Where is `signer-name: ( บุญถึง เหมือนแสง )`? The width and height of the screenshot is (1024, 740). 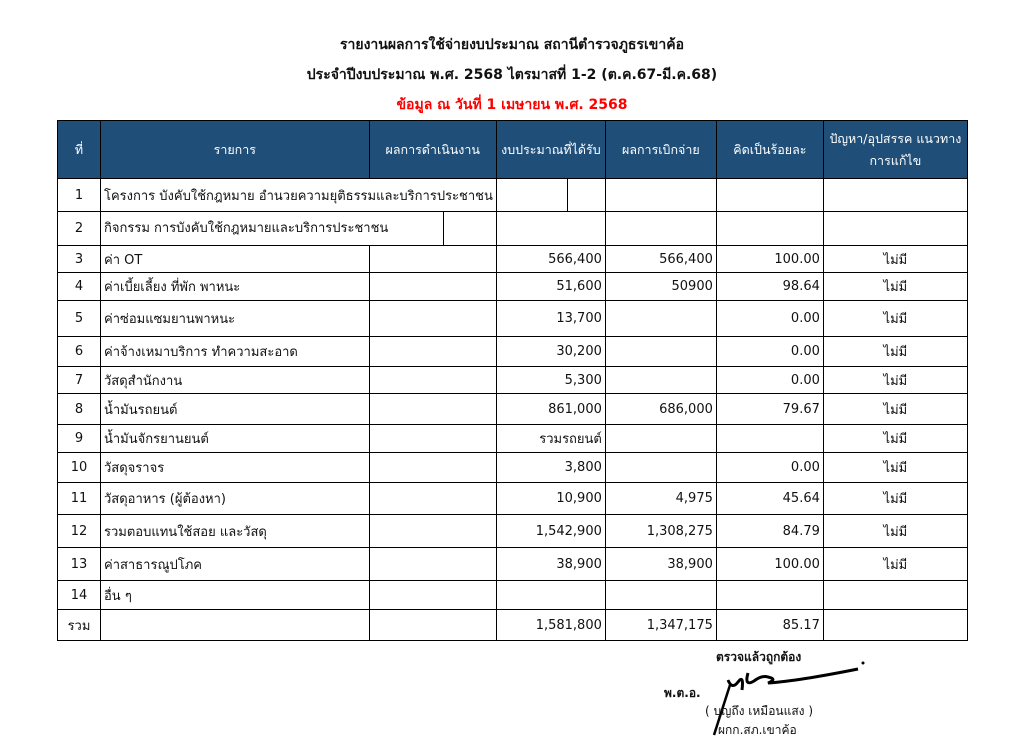
signer-name: ( บุญถึง เหมือนแสง ) is located at coordinates (759, 711).